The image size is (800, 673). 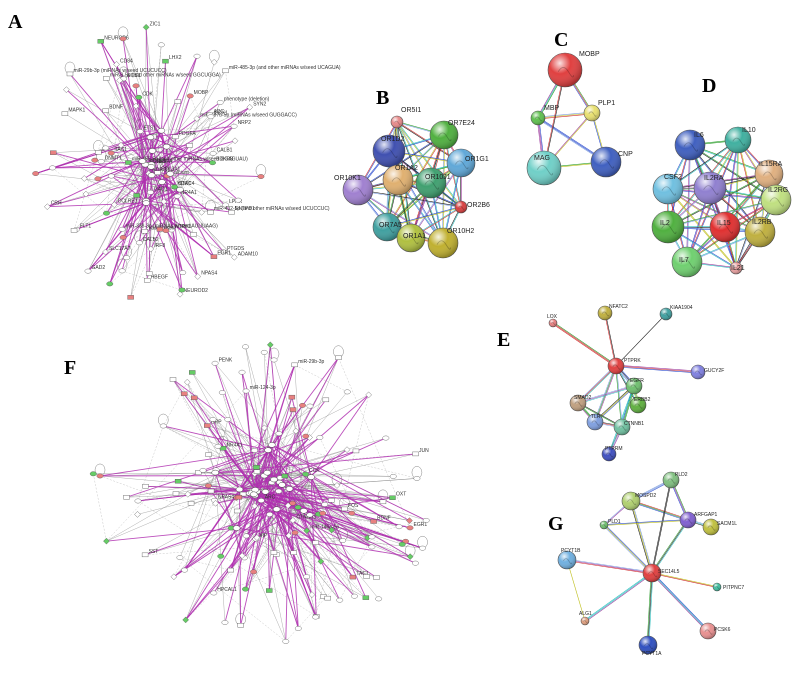 I want to click on node-il2rb, so click(x=760, y=232).